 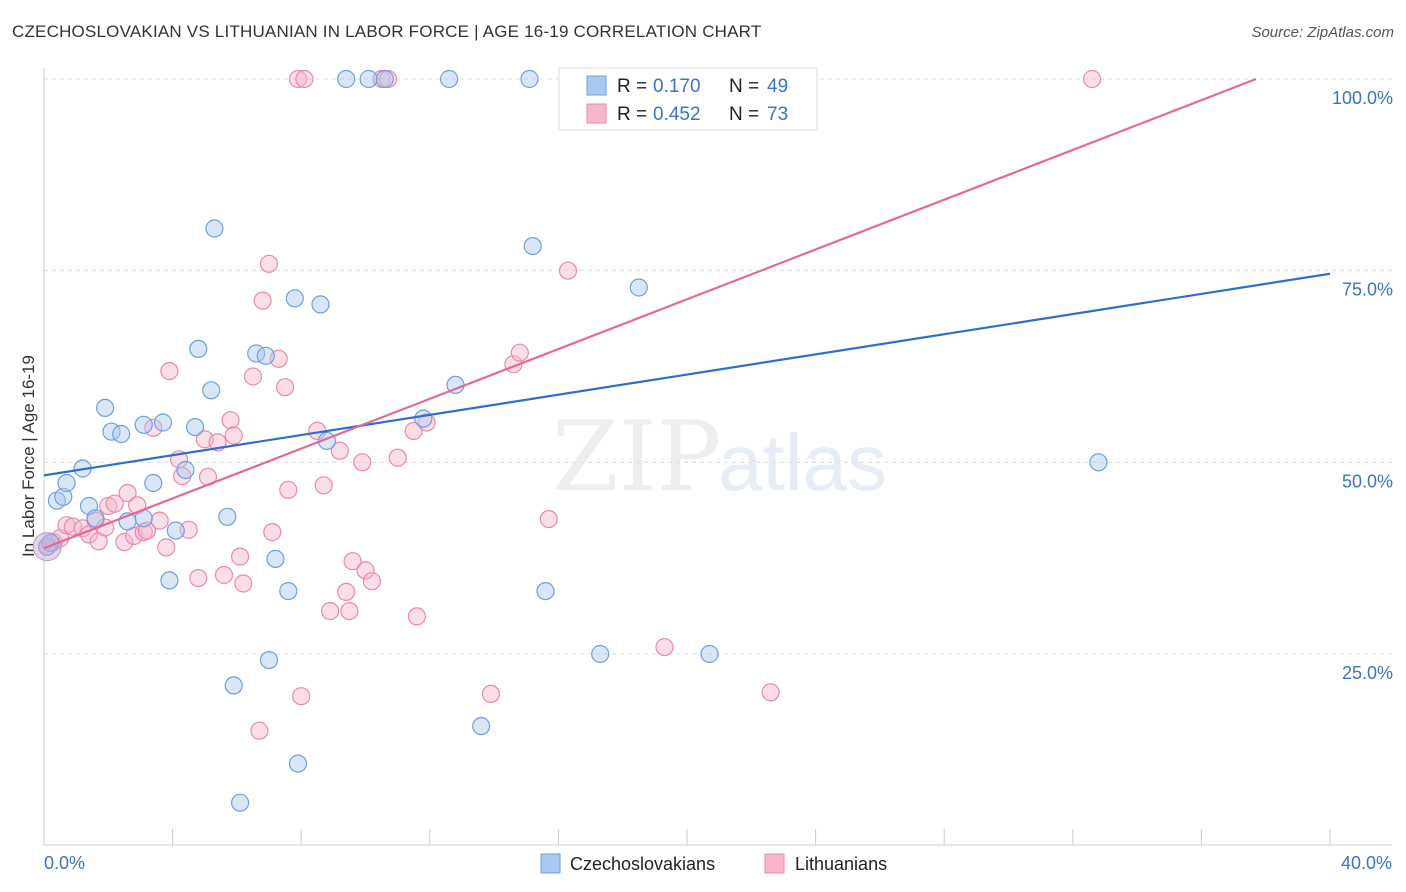 What do you see at coordinates (774, 863) in the screenshot?
I see `bottom-legend-swatch-lithuanians` at bounding box center [774, 863].